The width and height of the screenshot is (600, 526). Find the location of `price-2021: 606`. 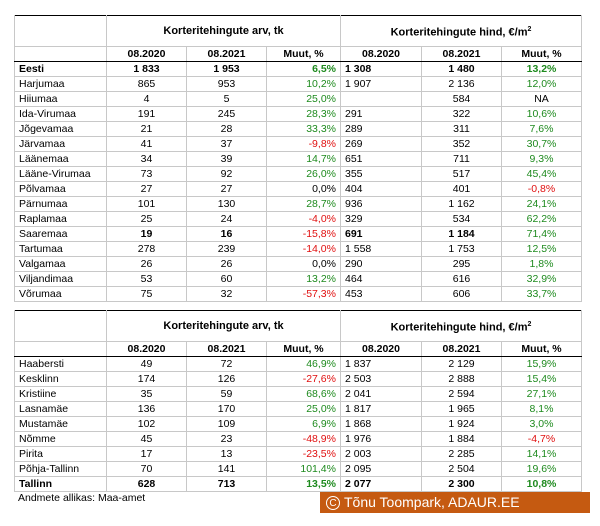

price-2021: 606 is located at coordinates (461, 294).